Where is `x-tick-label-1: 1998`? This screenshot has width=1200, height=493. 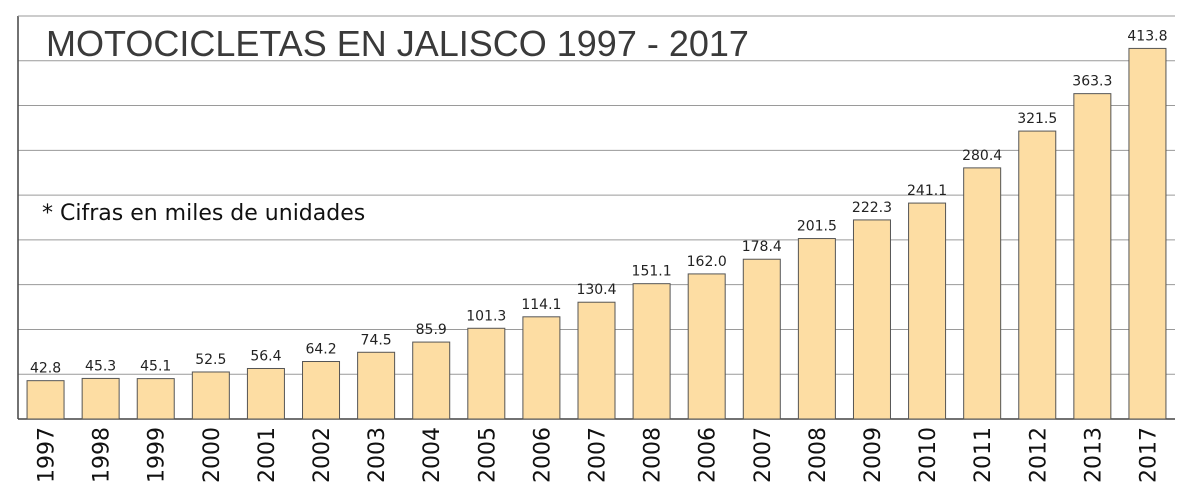
x-tick-label-1: 1998 is located at coordinates (102, 455).